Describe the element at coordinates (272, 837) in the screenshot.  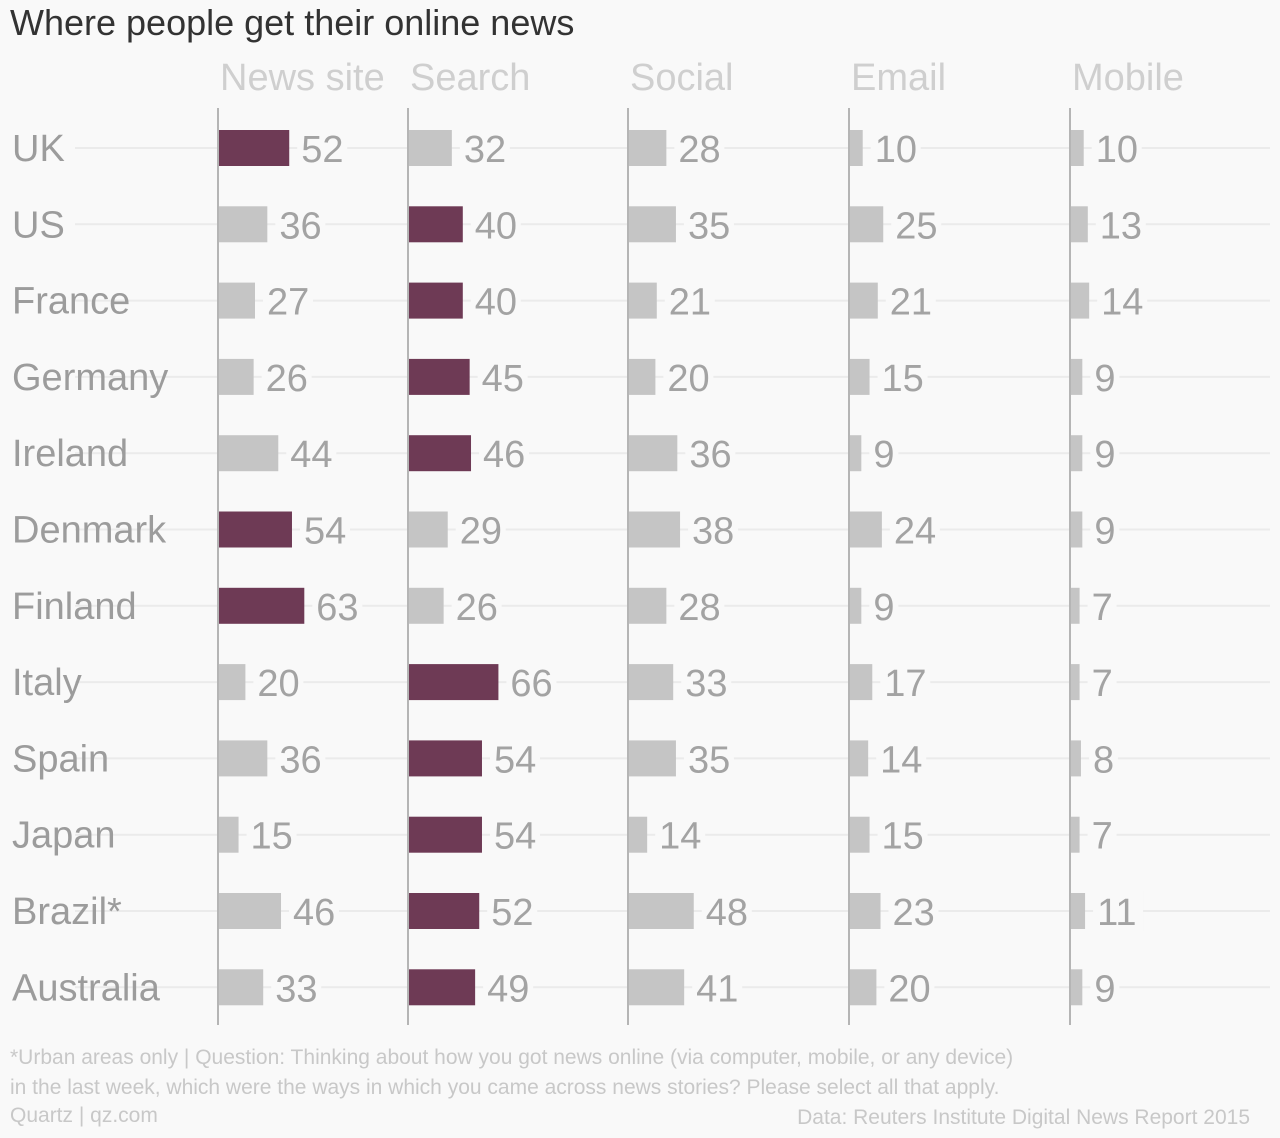
I see `value-label-news-site-japan: 15` at that location.